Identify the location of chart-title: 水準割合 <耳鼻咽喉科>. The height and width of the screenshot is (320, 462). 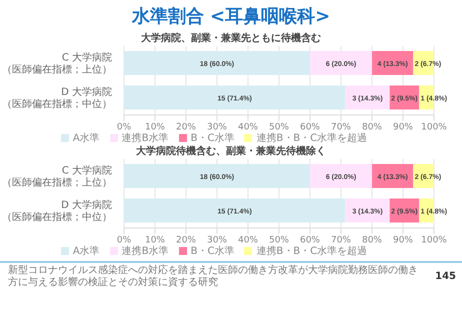
(231, 17).